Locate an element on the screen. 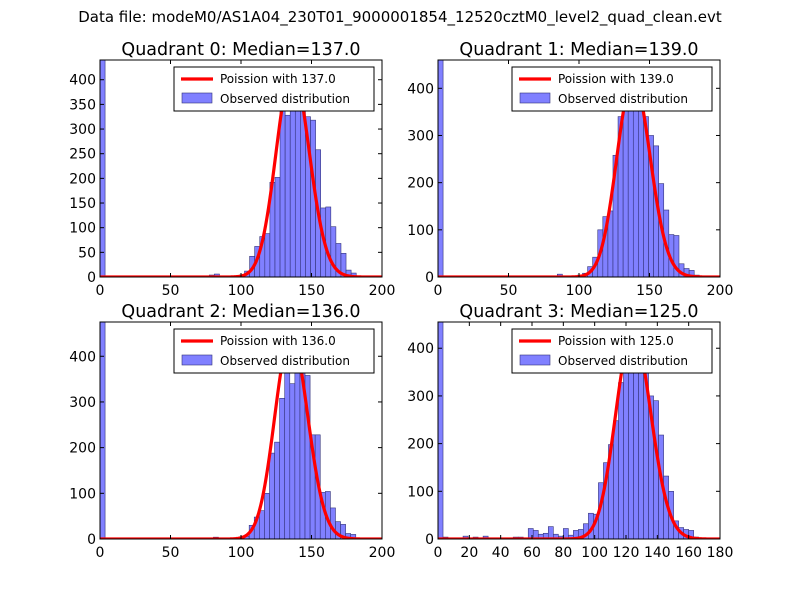  y-tick-label: 50 is located at coordinates (87, 253).